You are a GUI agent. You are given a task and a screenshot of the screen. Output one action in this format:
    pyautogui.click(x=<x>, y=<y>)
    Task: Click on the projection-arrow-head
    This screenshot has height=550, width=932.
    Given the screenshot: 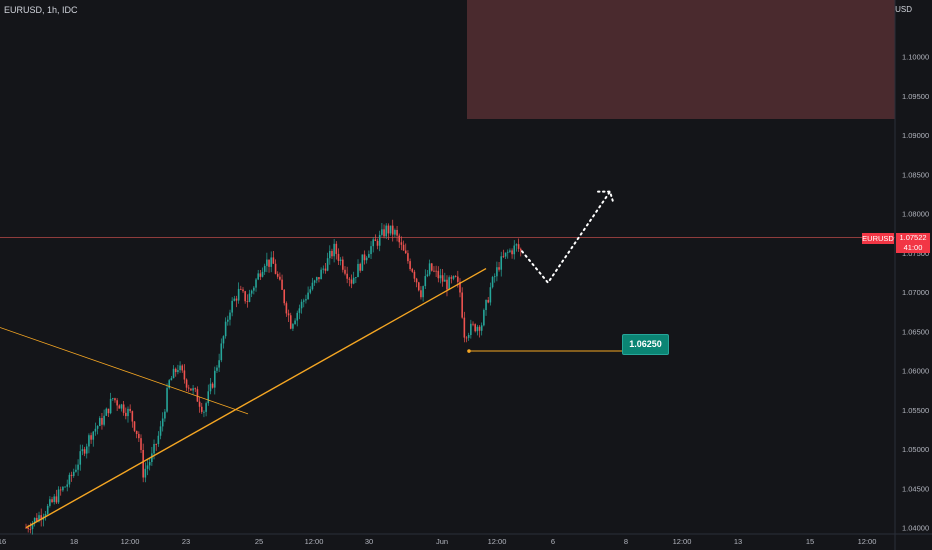 What is the action you would take?
    pyautogui.click(x=605, y=196)
    